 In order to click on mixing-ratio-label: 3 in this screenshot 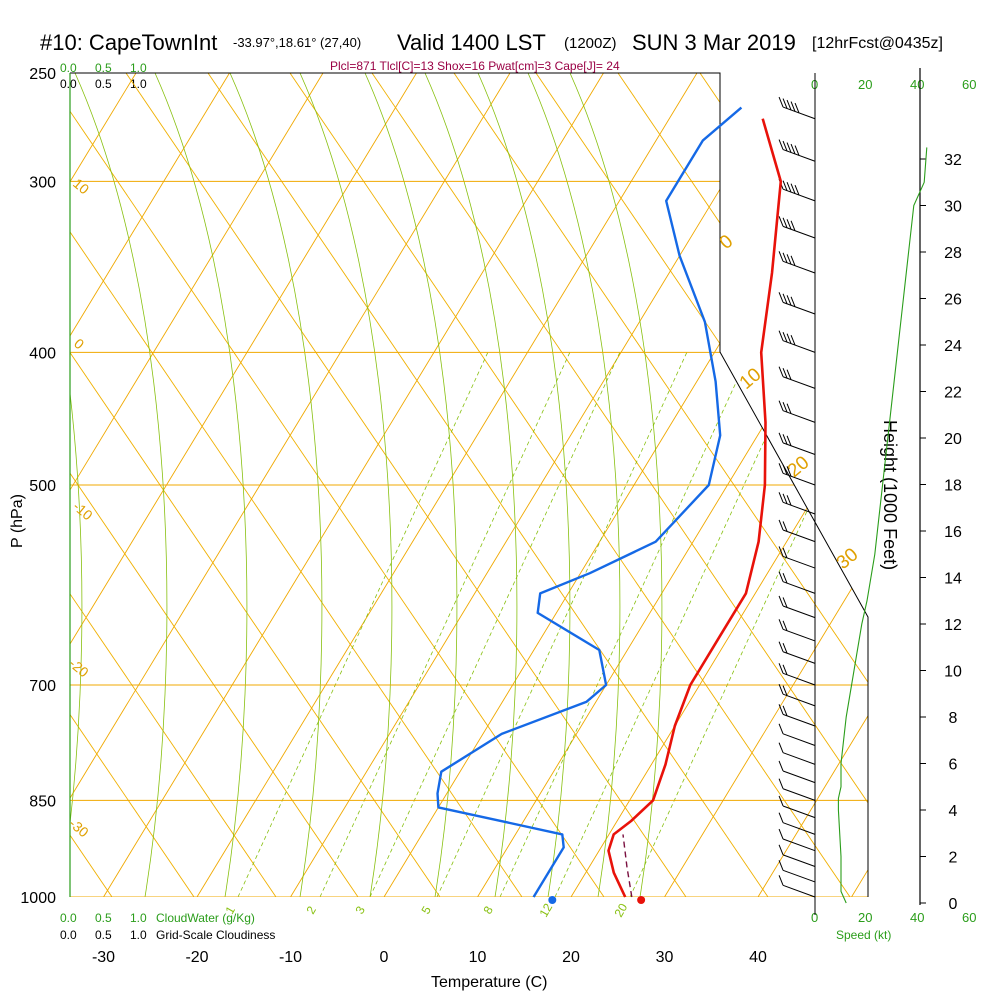, I will do `click(360, 909)`.